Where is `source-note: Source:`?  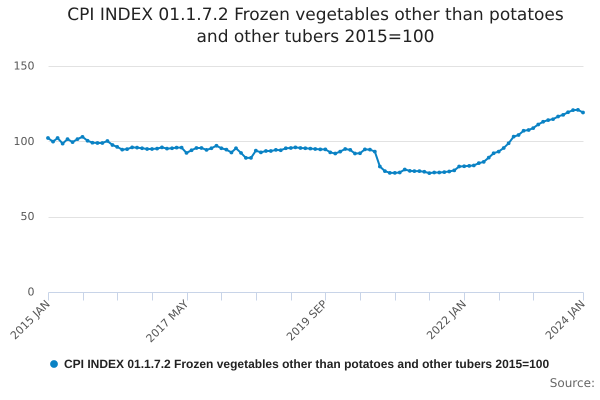
source-note: Source: is located at coordinates (572, 383).